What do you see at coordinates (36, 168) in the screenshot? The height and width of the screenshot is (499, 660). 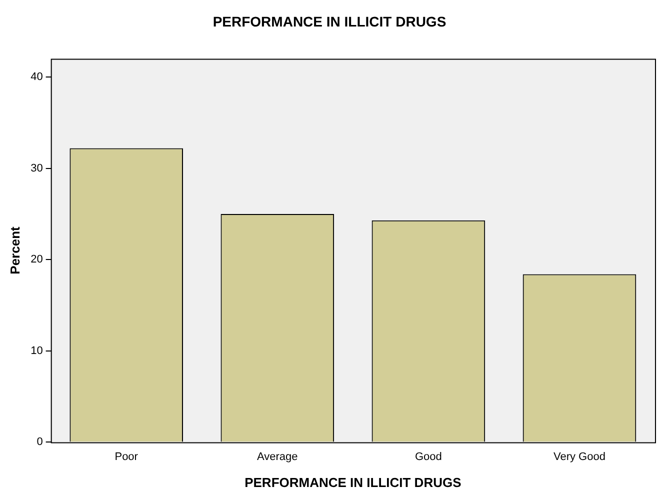 I see `y-tick-label: 30` at bounding box center [36, 168].